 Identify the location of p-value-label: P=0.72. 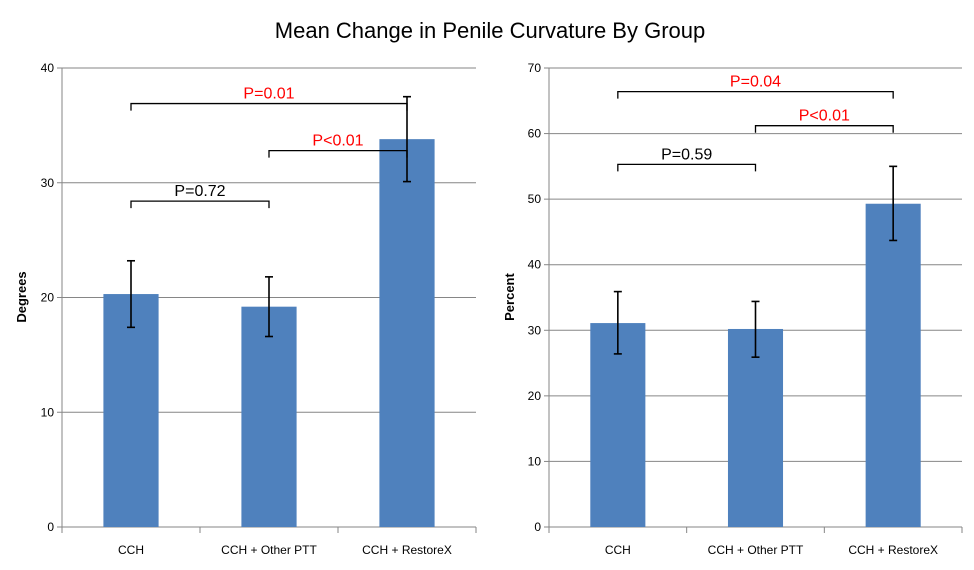
(199, 191).